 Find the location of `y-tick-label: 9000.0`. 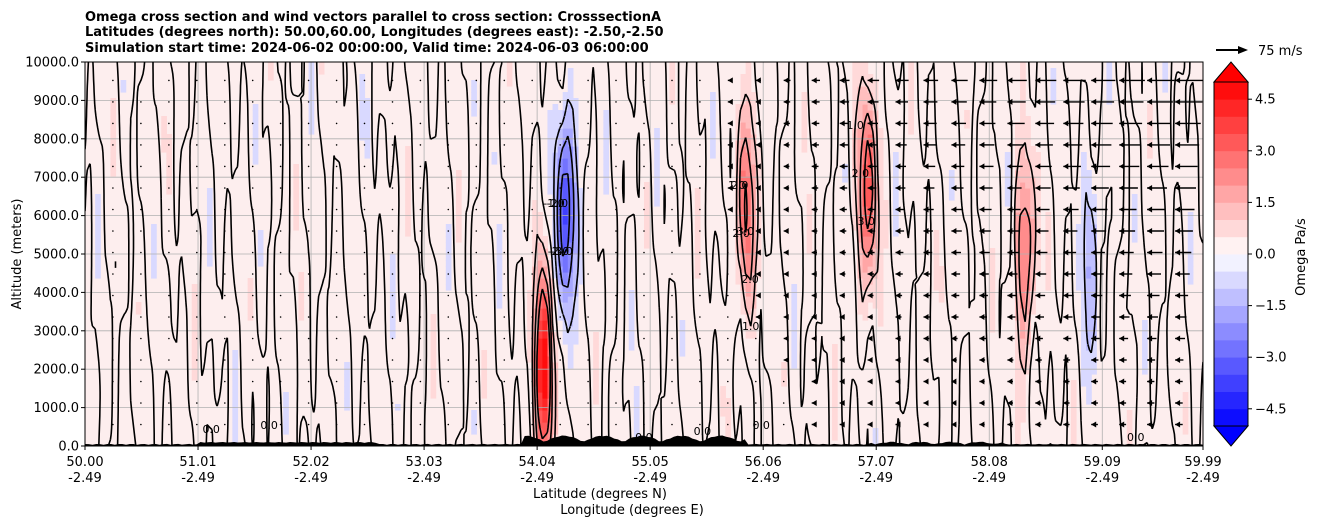

y-tick-label: 9000.0 is located at coordinates (57, 101).